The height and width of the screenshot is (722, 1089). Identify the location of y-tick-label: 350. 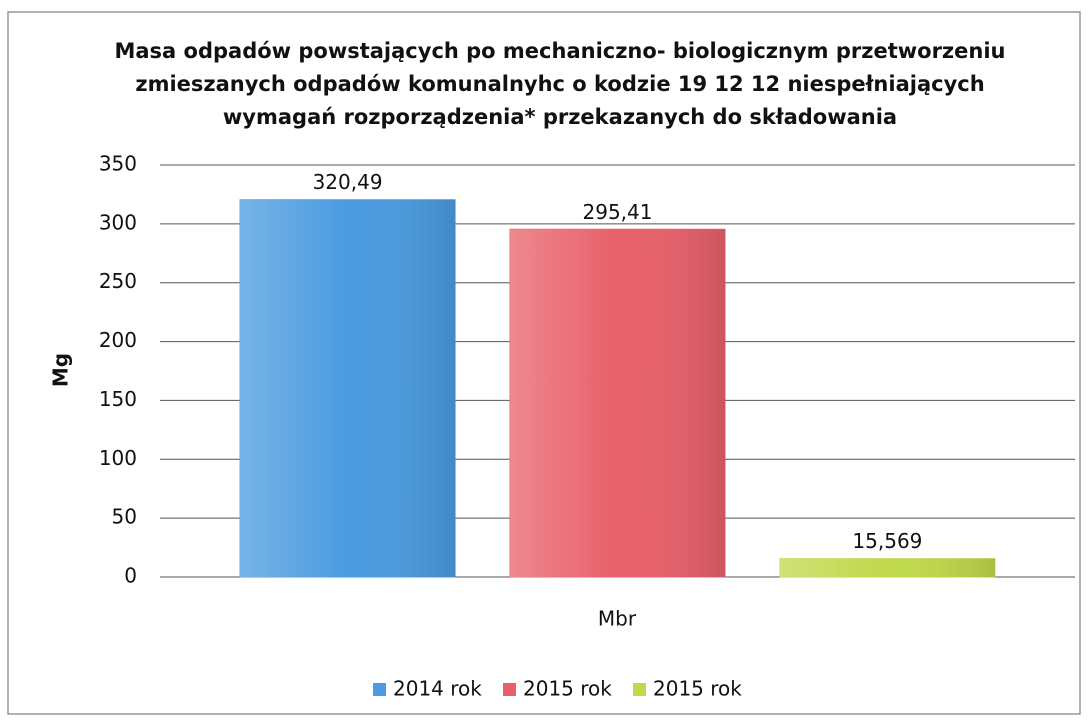
(118, 164).